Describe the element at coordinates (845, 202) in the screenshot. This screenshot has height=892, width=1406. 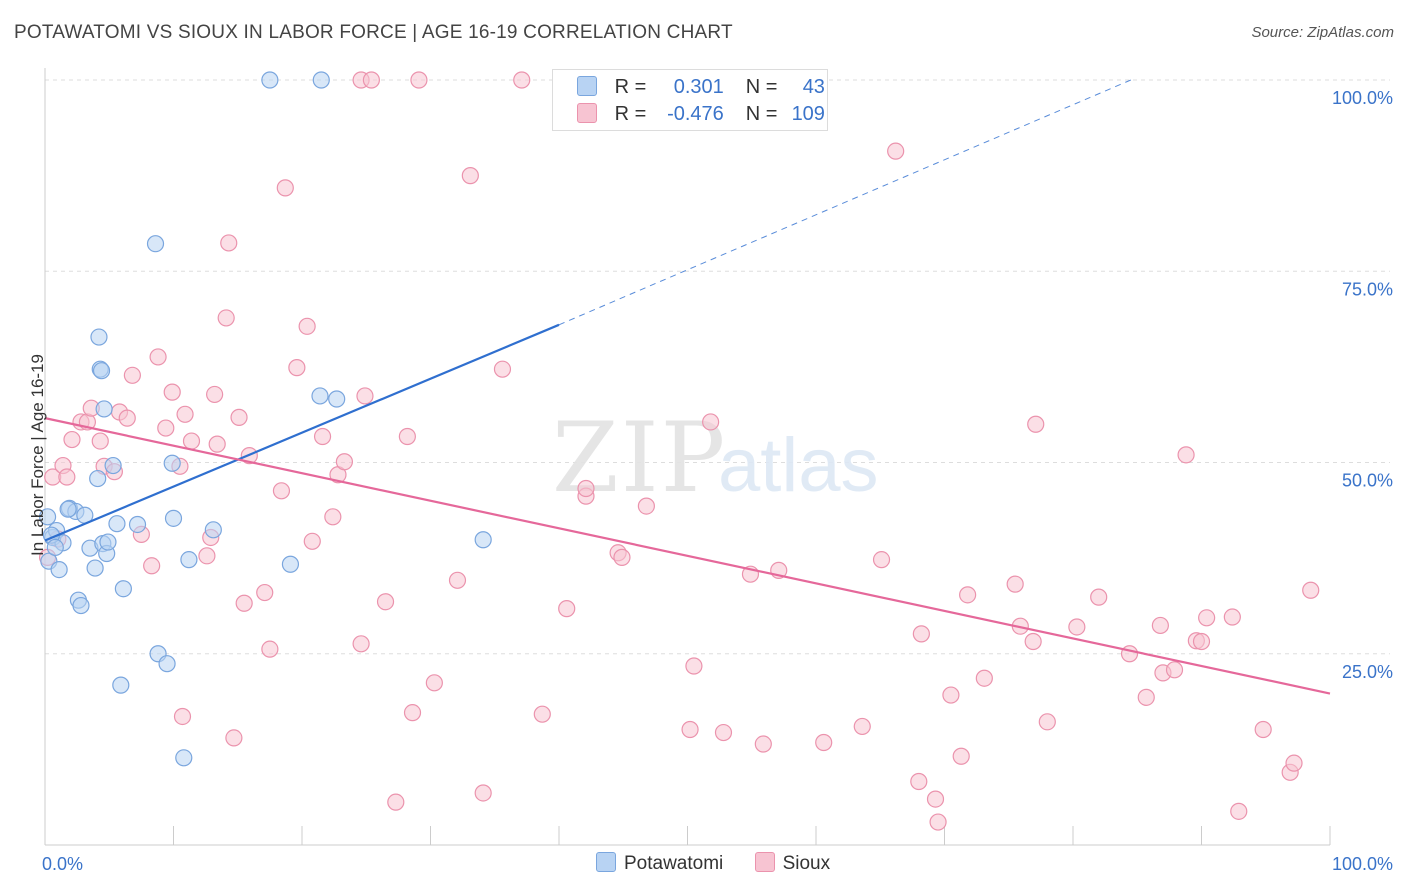
I see `potawatomi-trend-extension` at that location.